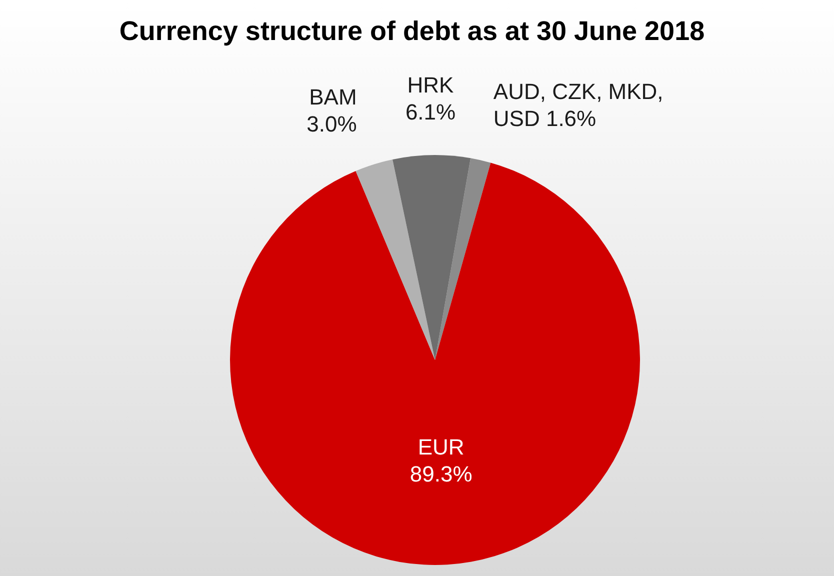 Image resolution: width=834 pixels, height=576 pixels. What do you see at coordinates (578, 105) in the screenshot?
I see `slice-label: AUD, CZK, MKD, USD 1.6%` at bounding box center [578, 105].